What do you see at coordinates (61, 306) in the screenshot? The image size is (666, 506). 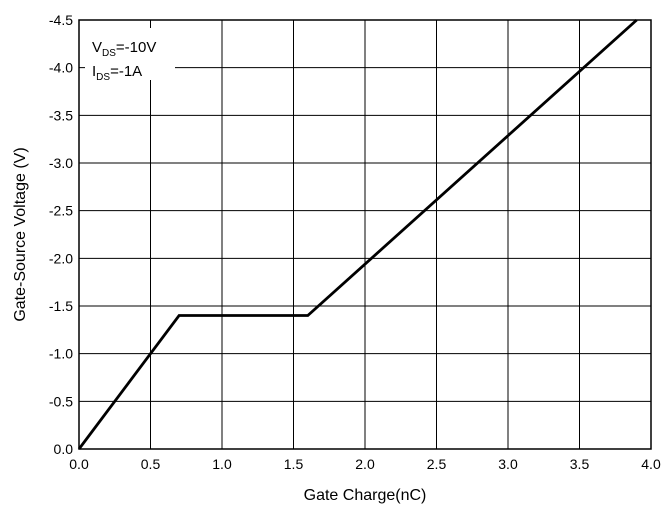 I see `y-tick-label: -1.5` at bounding box center [61, 306].